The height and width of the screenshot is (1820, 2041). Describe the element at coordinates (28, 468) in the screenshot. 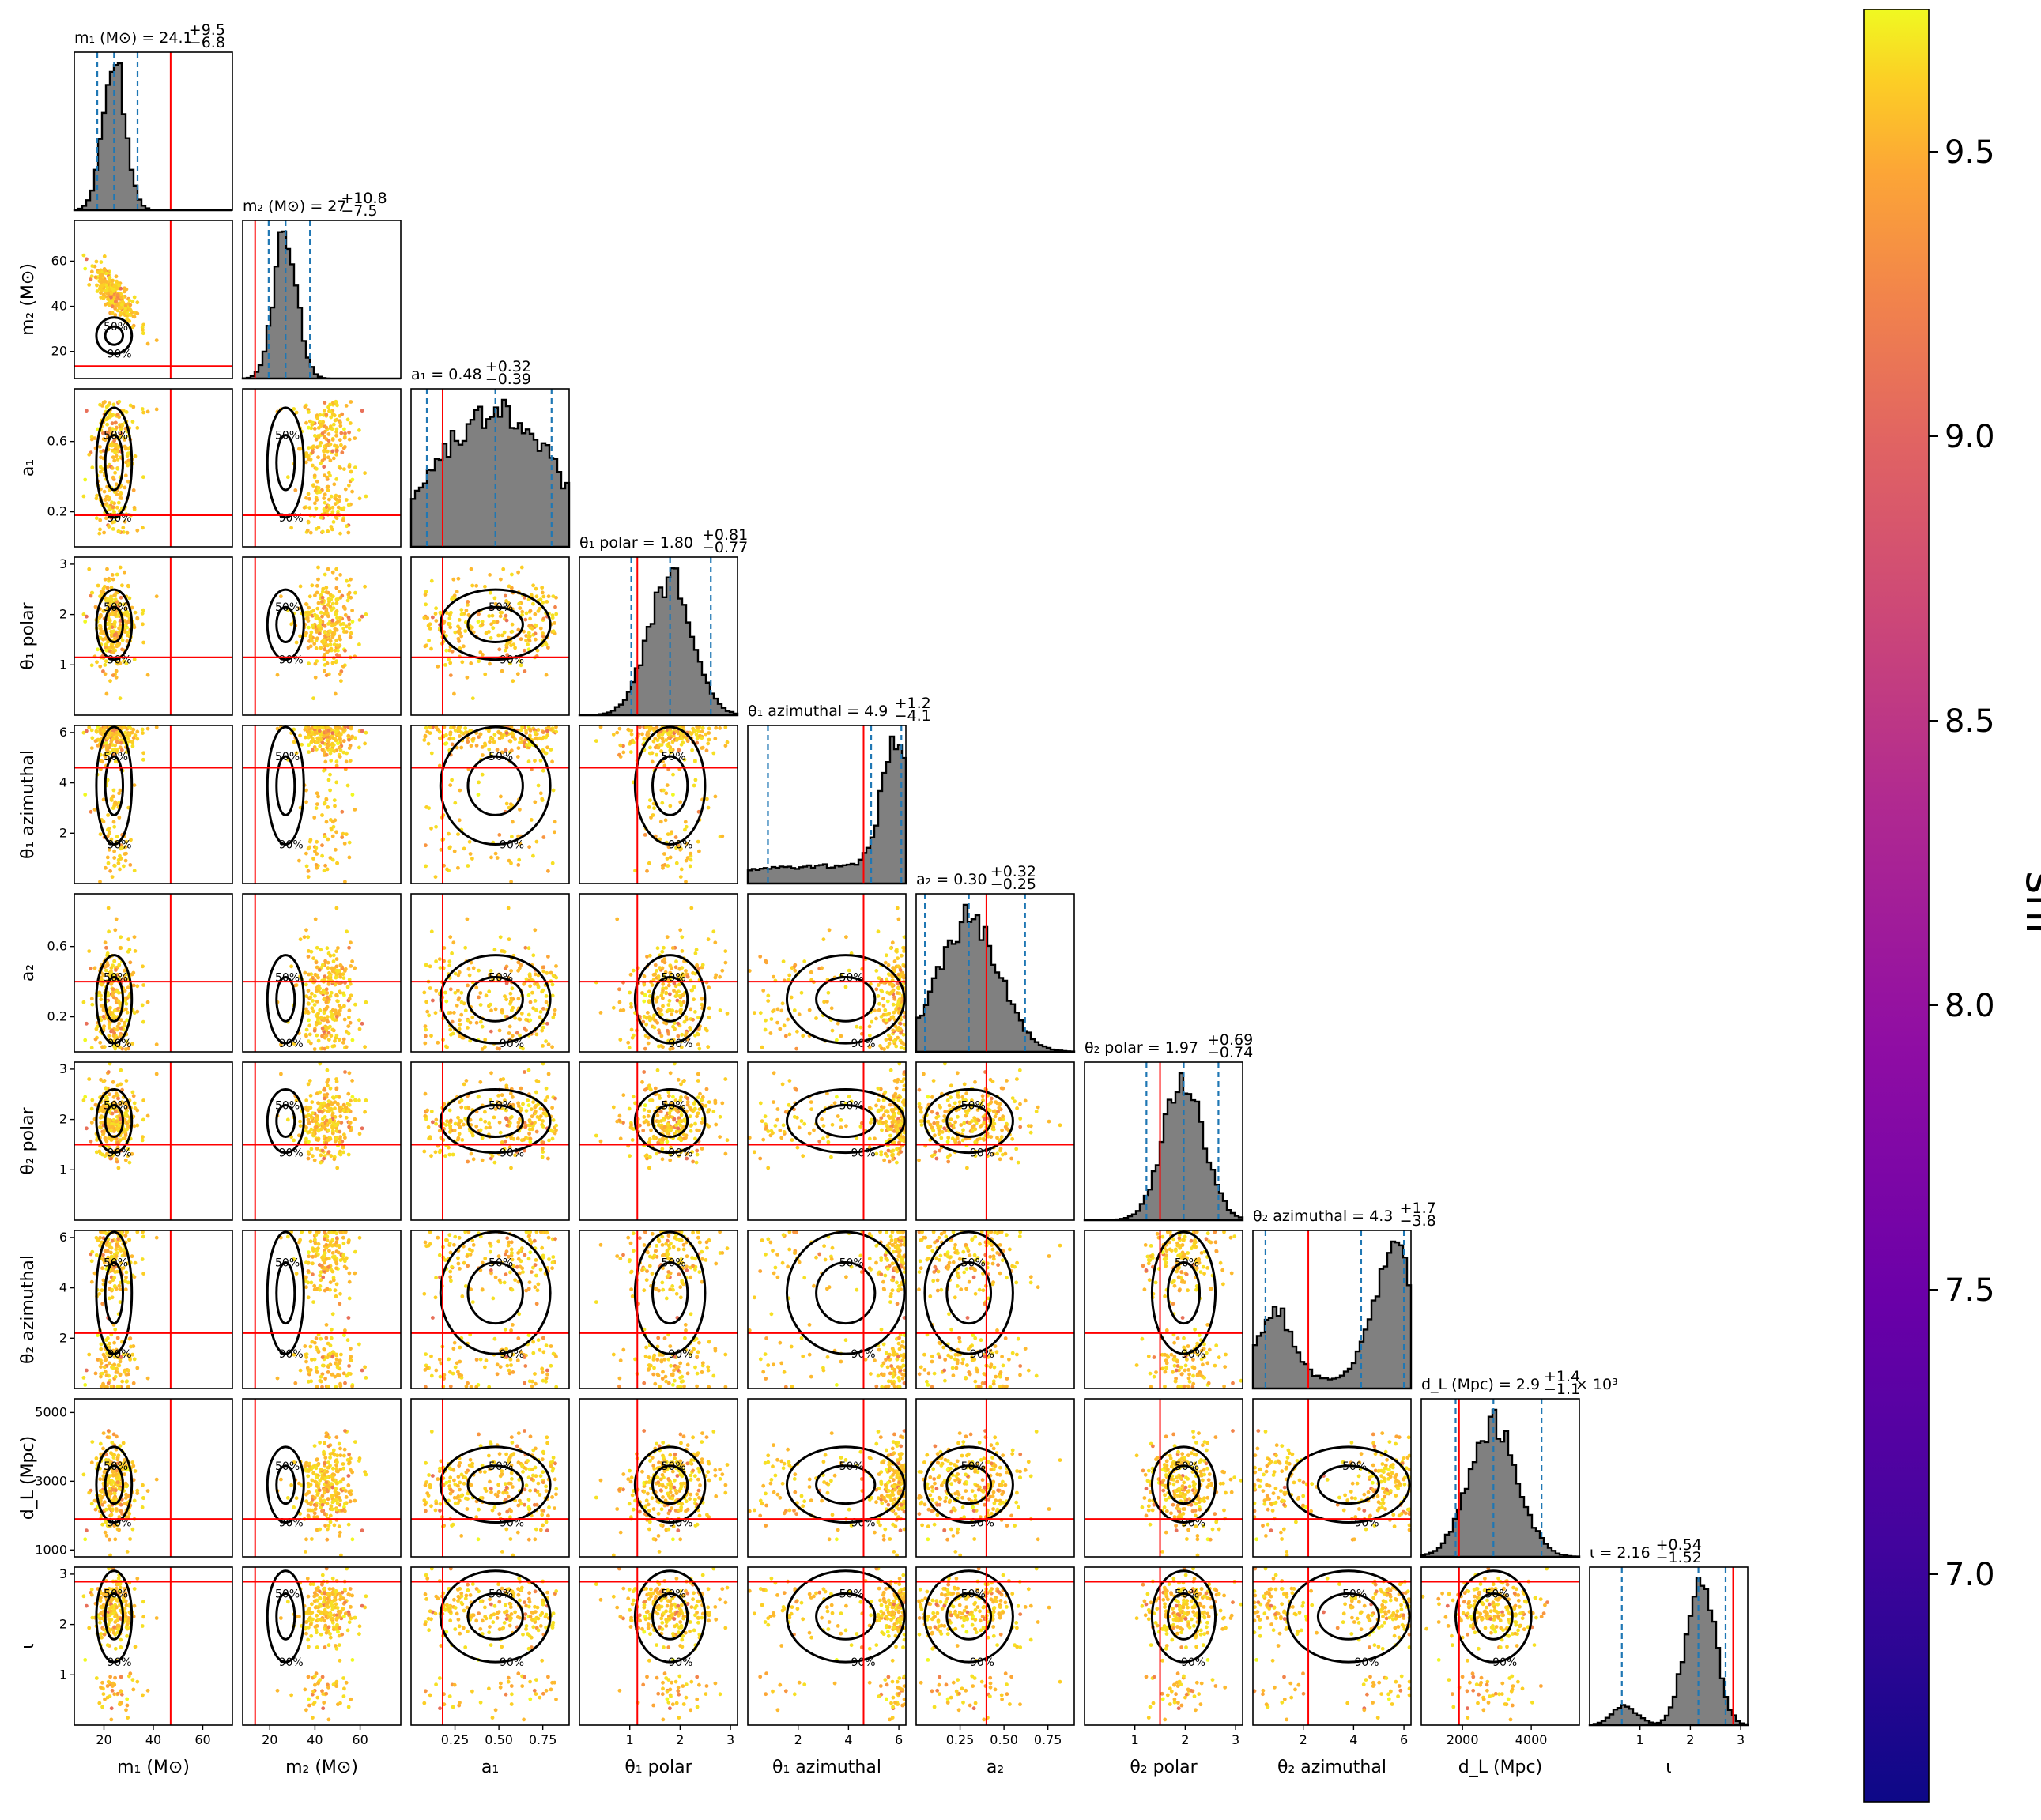

I see `y-axis-label-a1: a₁` at that location.